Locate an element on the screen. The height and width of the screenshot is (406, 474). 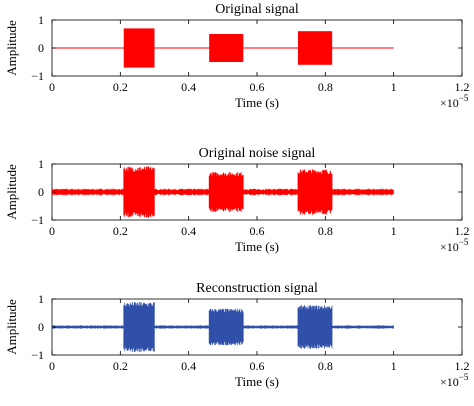
chart-title: Reconstruction signal is located at coordinates (257, 288).